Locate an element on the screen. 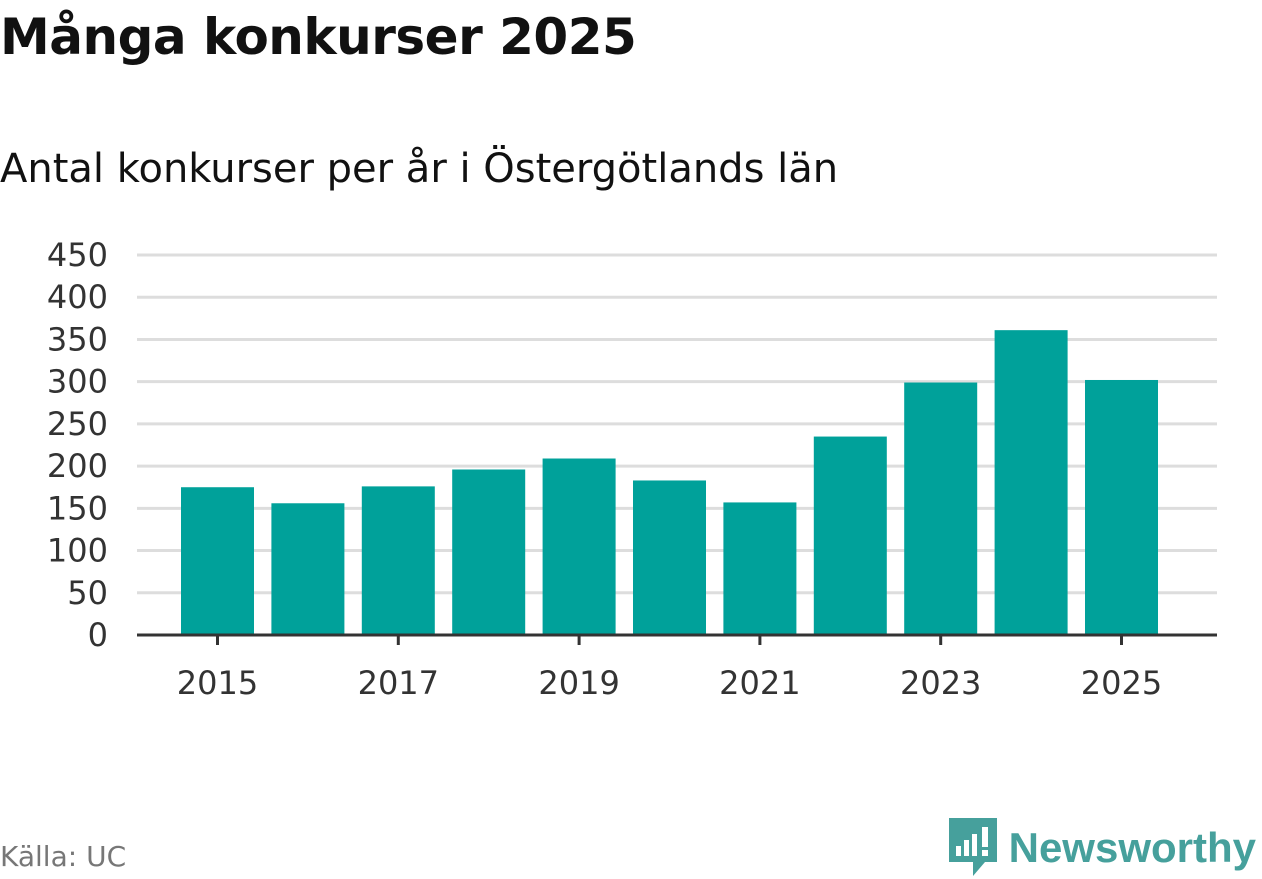 This screenshot has height=879, width=1262. y-tick-label: 250 is located at coordinates (77, 424).